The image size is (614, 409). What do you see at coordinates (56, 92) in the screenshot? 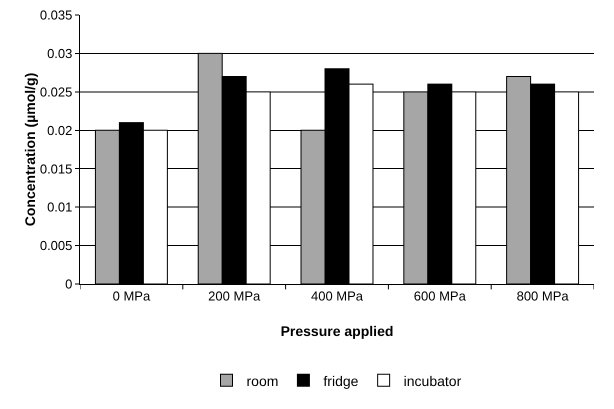
I see `y-tick-label: 0.025` at bounding box center [56, 92].